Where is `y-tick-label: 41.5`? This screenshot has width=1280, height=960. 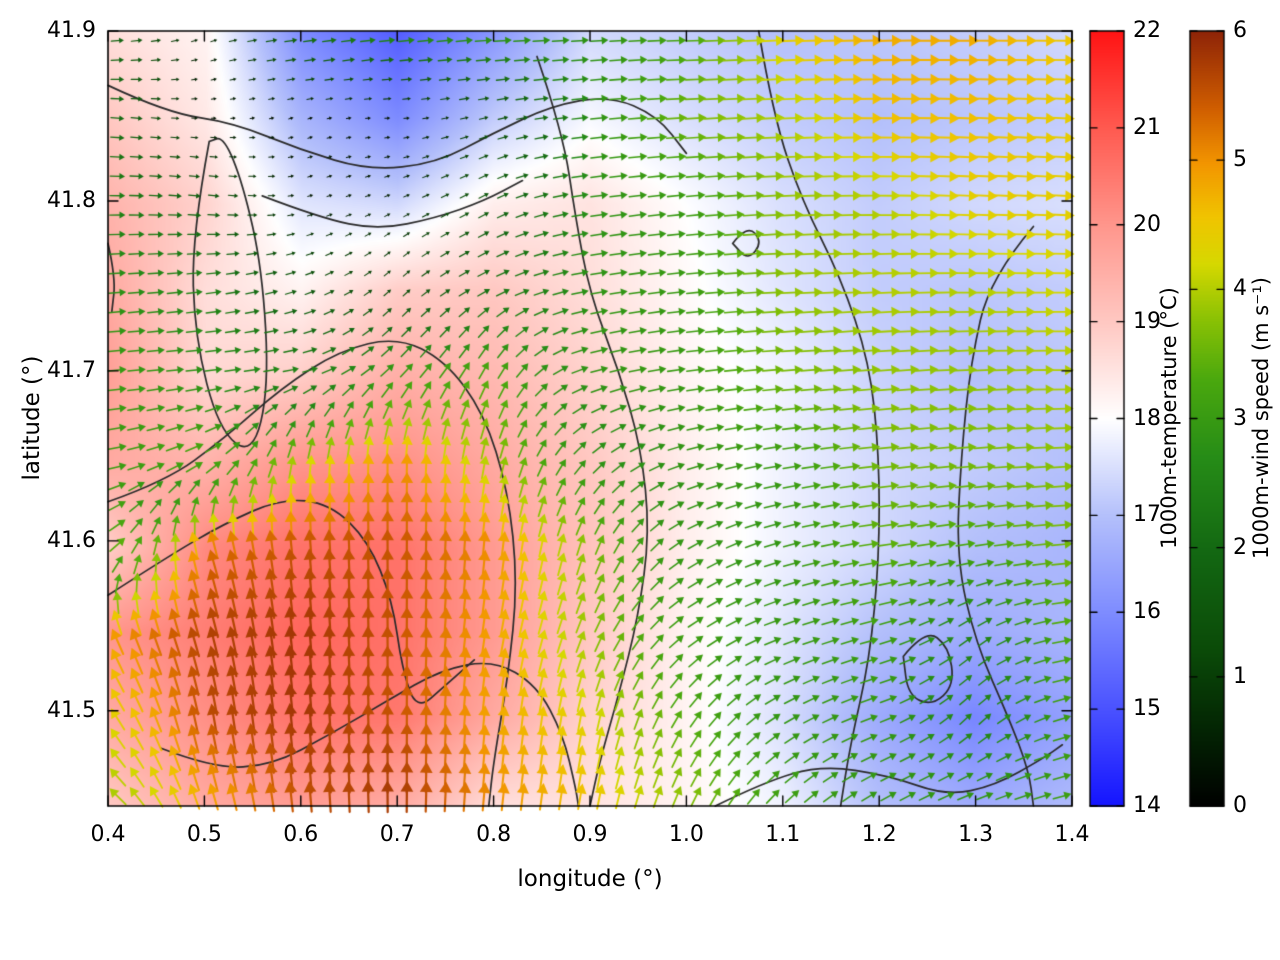 y-tick-label: 41.5 is located at coordinates (71, 710).